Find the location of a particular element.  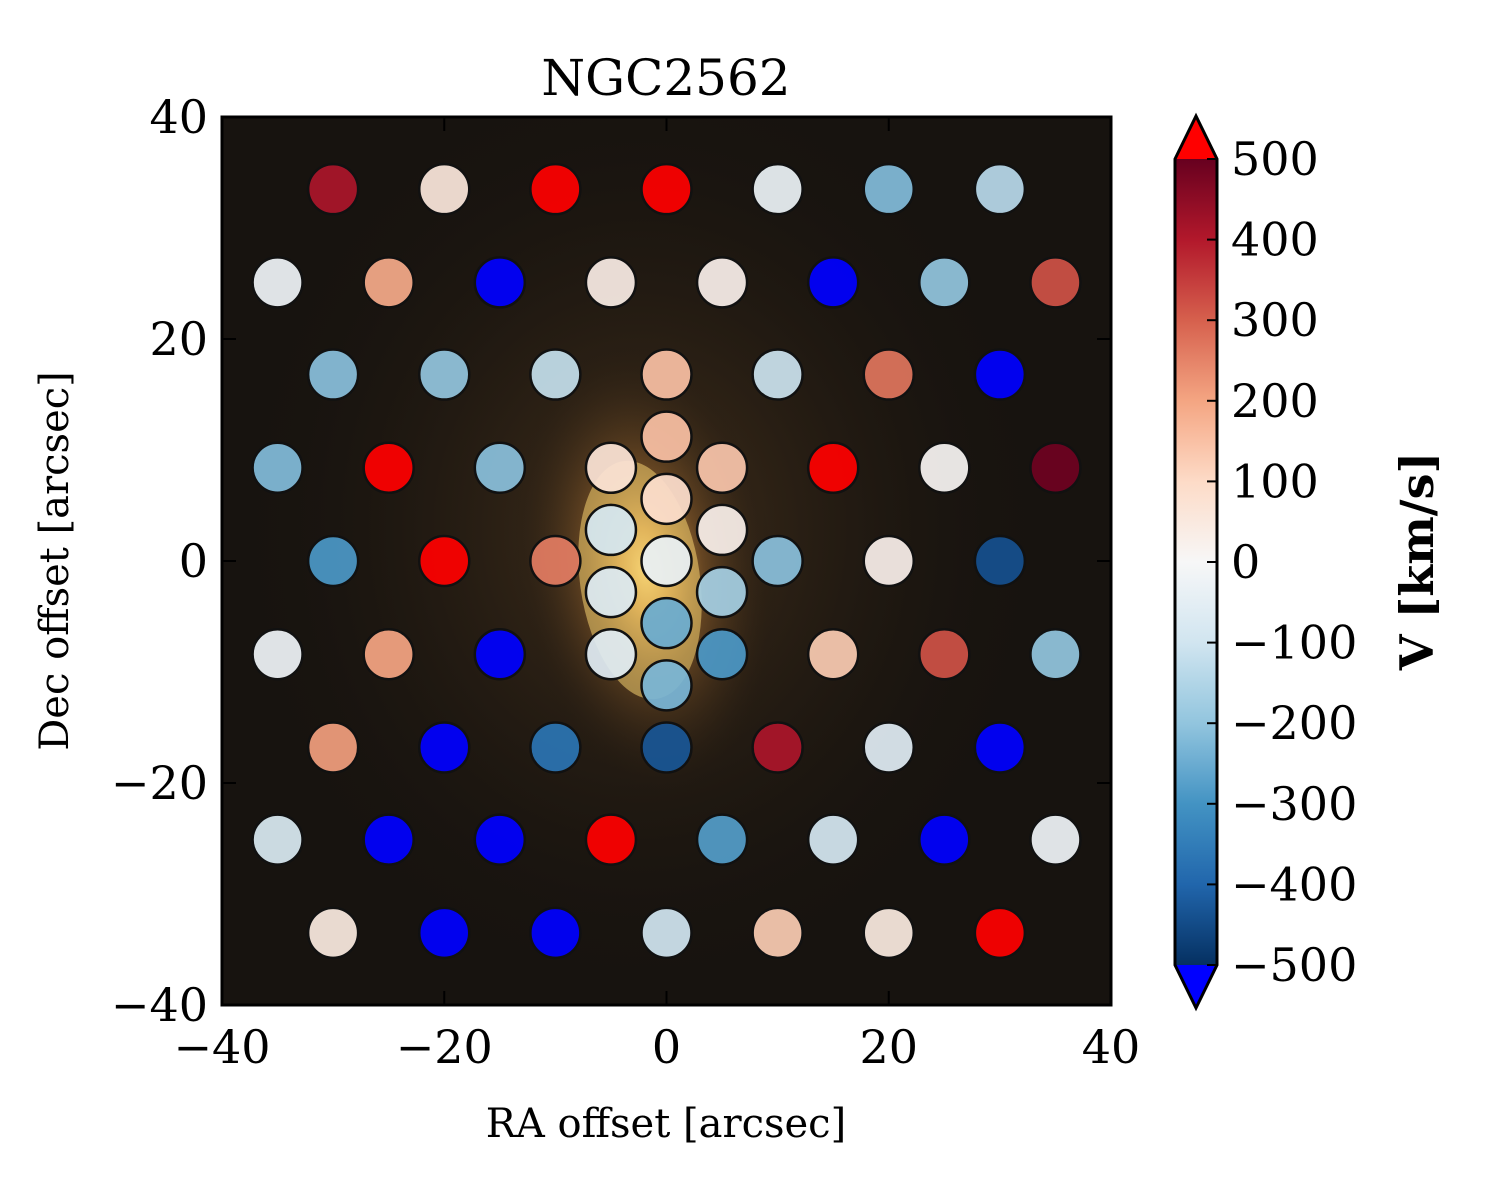

chart-title: NGC2562 is located at coordinates (665, 78).